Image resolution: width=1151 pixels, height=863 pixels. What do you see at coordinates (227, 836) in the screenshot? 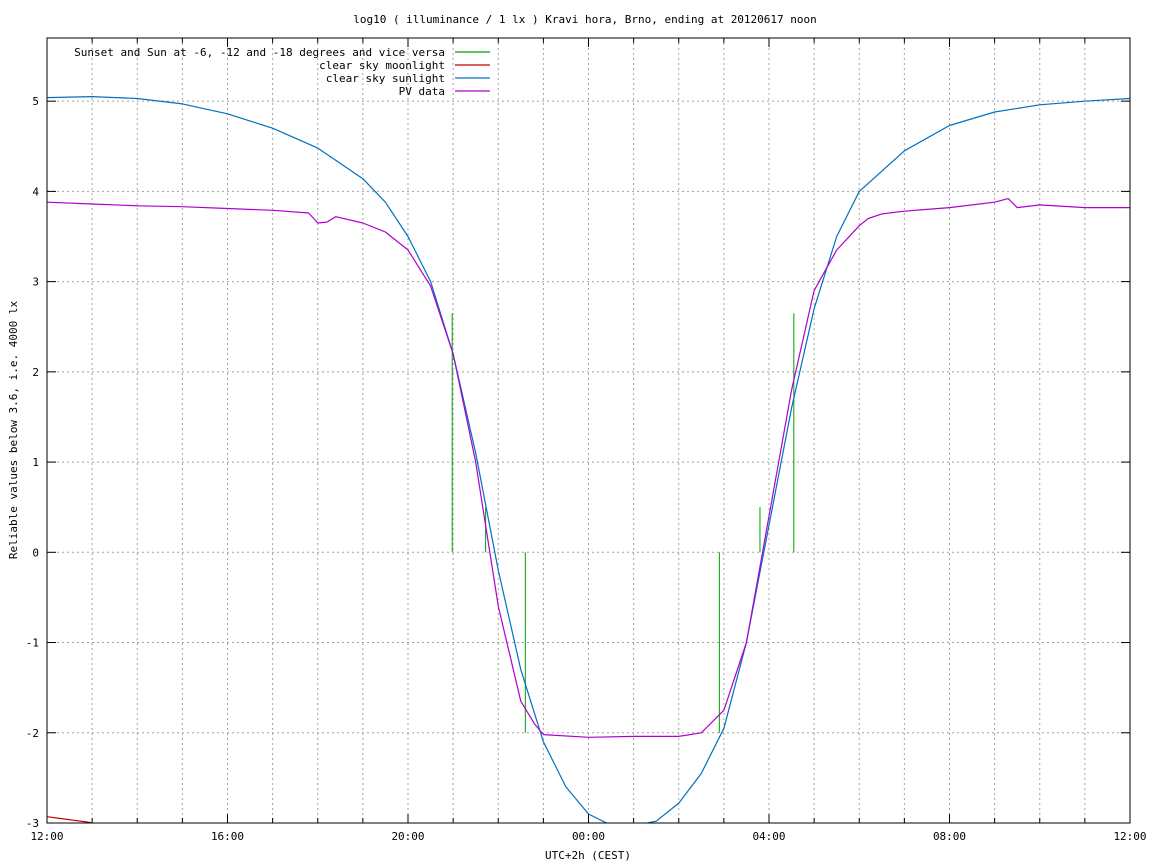
I see `x-tick-label: 16:00` at bounding box center [227, 836].